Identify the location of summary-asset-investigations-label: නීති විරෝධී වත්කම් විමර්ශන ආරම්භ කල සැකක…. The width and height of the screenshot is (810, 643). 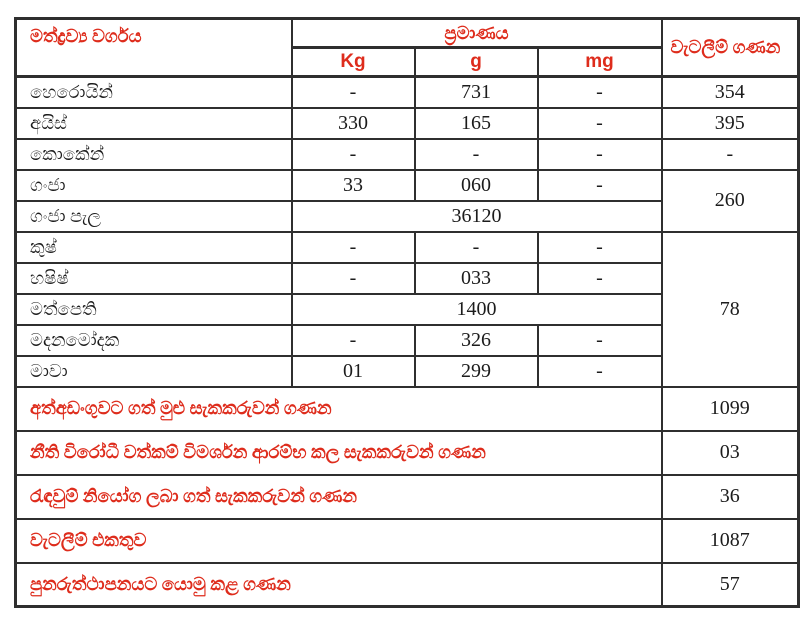
(338, 452).